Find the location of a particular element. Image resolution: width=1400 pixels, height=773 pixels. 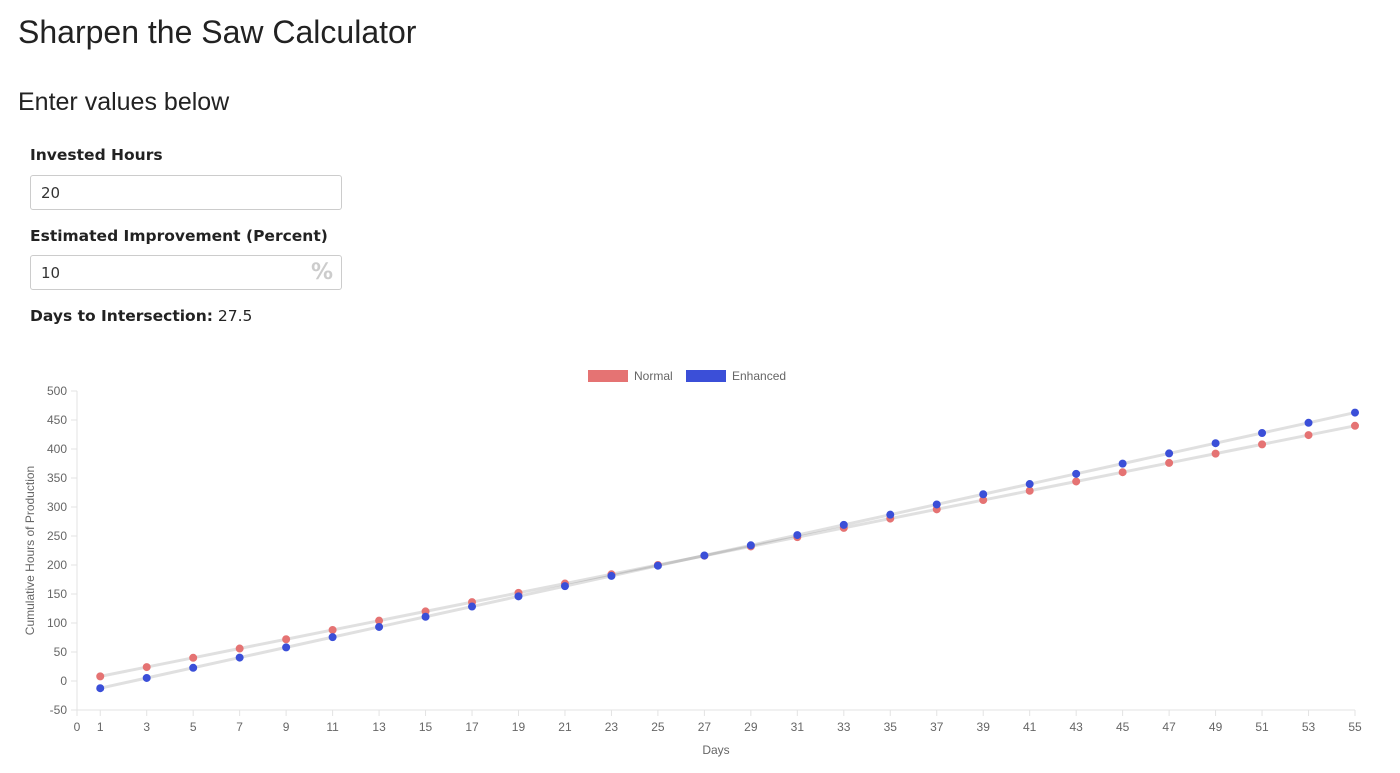

days-to-intersection: Days to Intersection: 27.5 is located at coordinates (141, 316).